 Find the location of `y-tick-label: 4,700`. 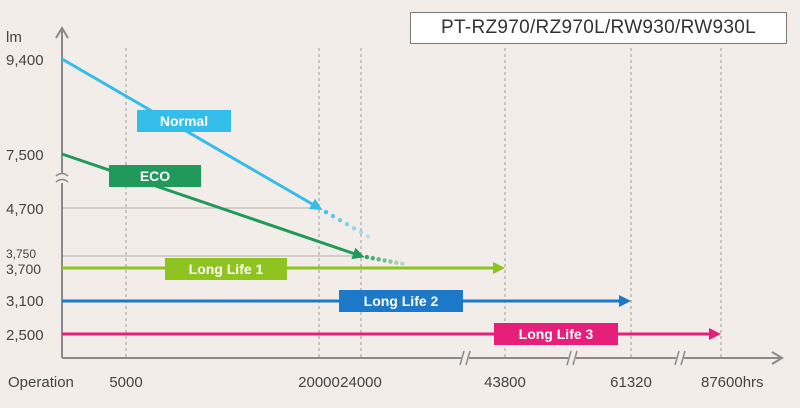

y-tick-label: 4,700 is located at coordinates (25, 209).